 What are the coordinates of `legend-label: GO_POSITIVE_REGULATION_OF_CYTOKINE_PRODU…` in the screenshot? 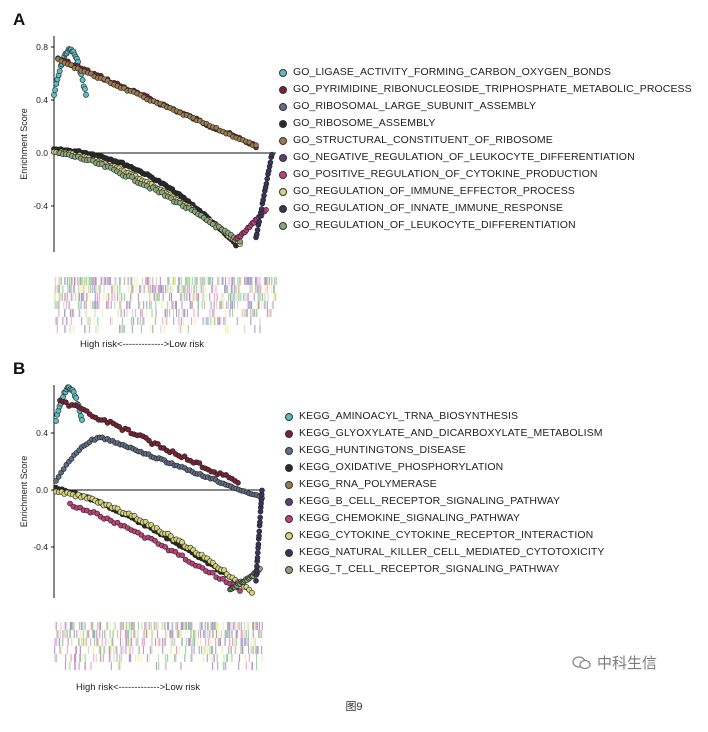 It's located at (445, 174).